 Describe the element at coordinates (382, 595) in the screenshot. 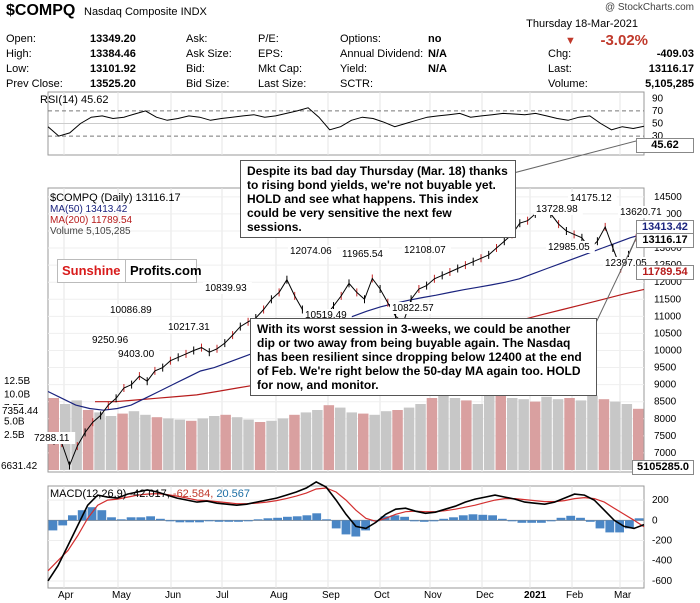

I see `x-tick-label: Oct` at that location.